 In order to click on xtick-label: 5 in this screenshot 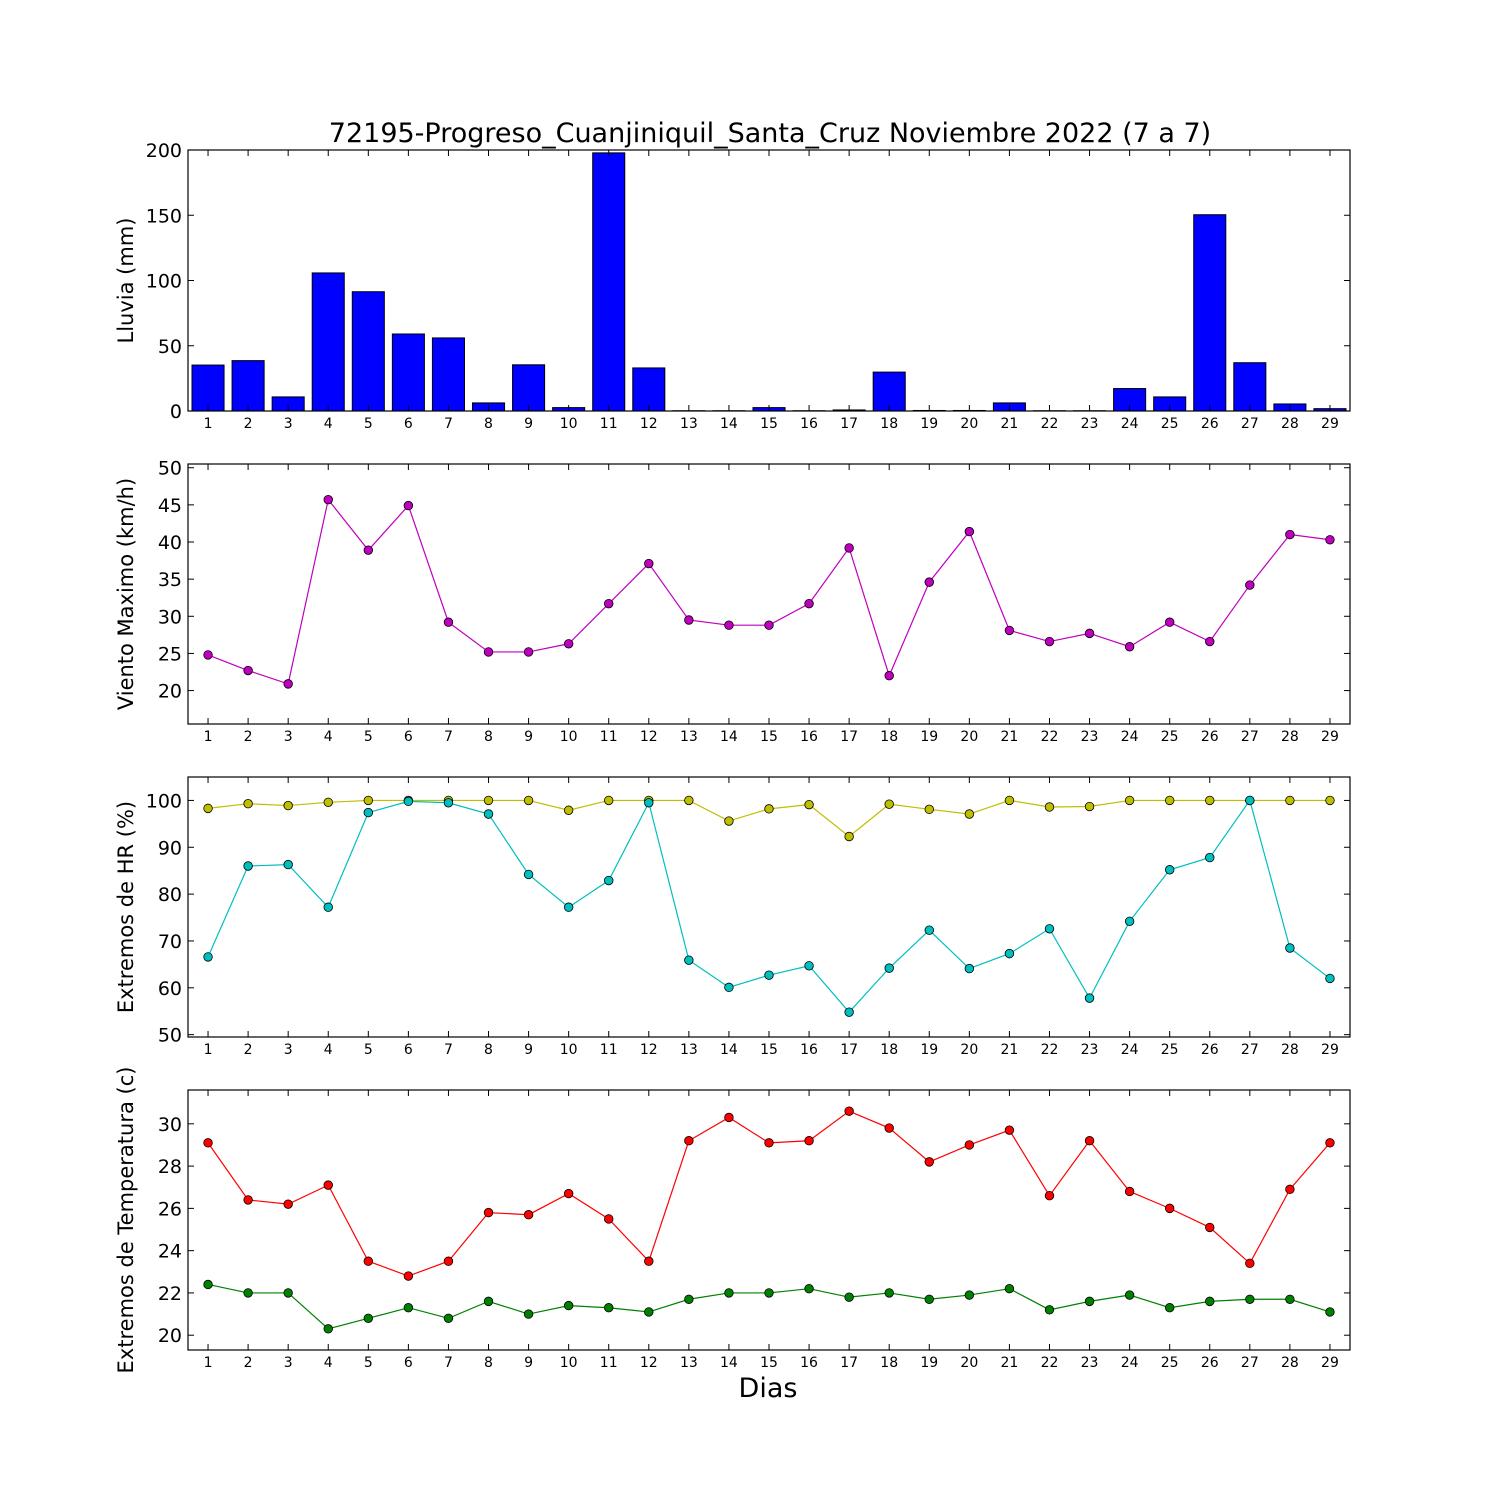, I will do `click(368, 424)`.